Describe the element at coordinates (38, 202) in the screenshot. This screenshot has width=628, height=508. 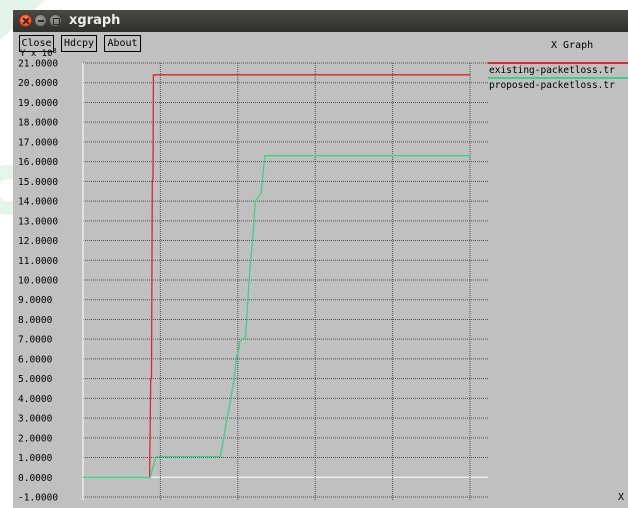
I see `y-tick-label: 14.0000` at that location.